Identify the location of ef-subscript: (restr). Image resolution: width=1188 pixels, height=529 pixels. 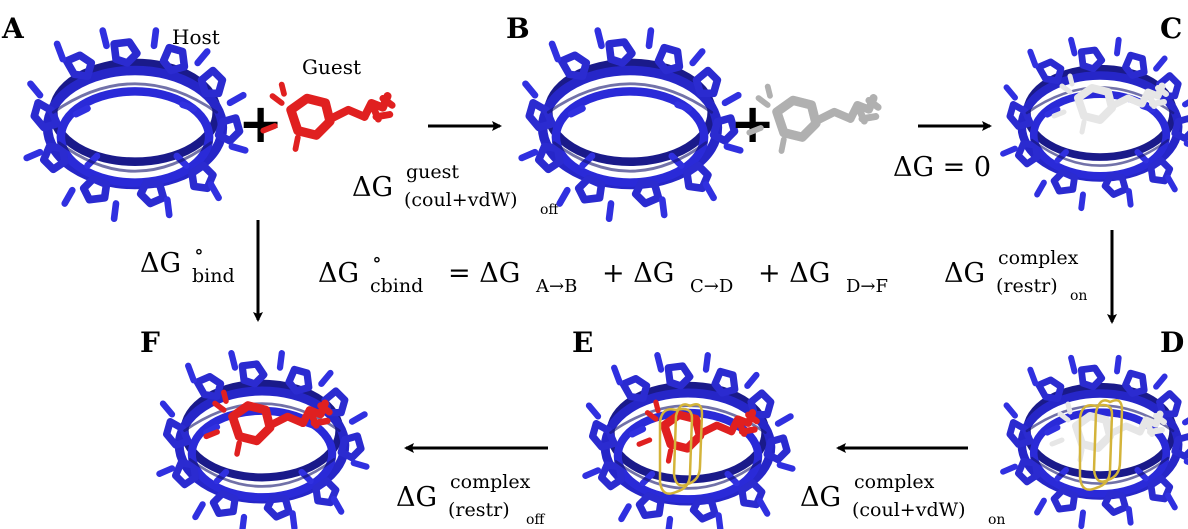
(479, 510).